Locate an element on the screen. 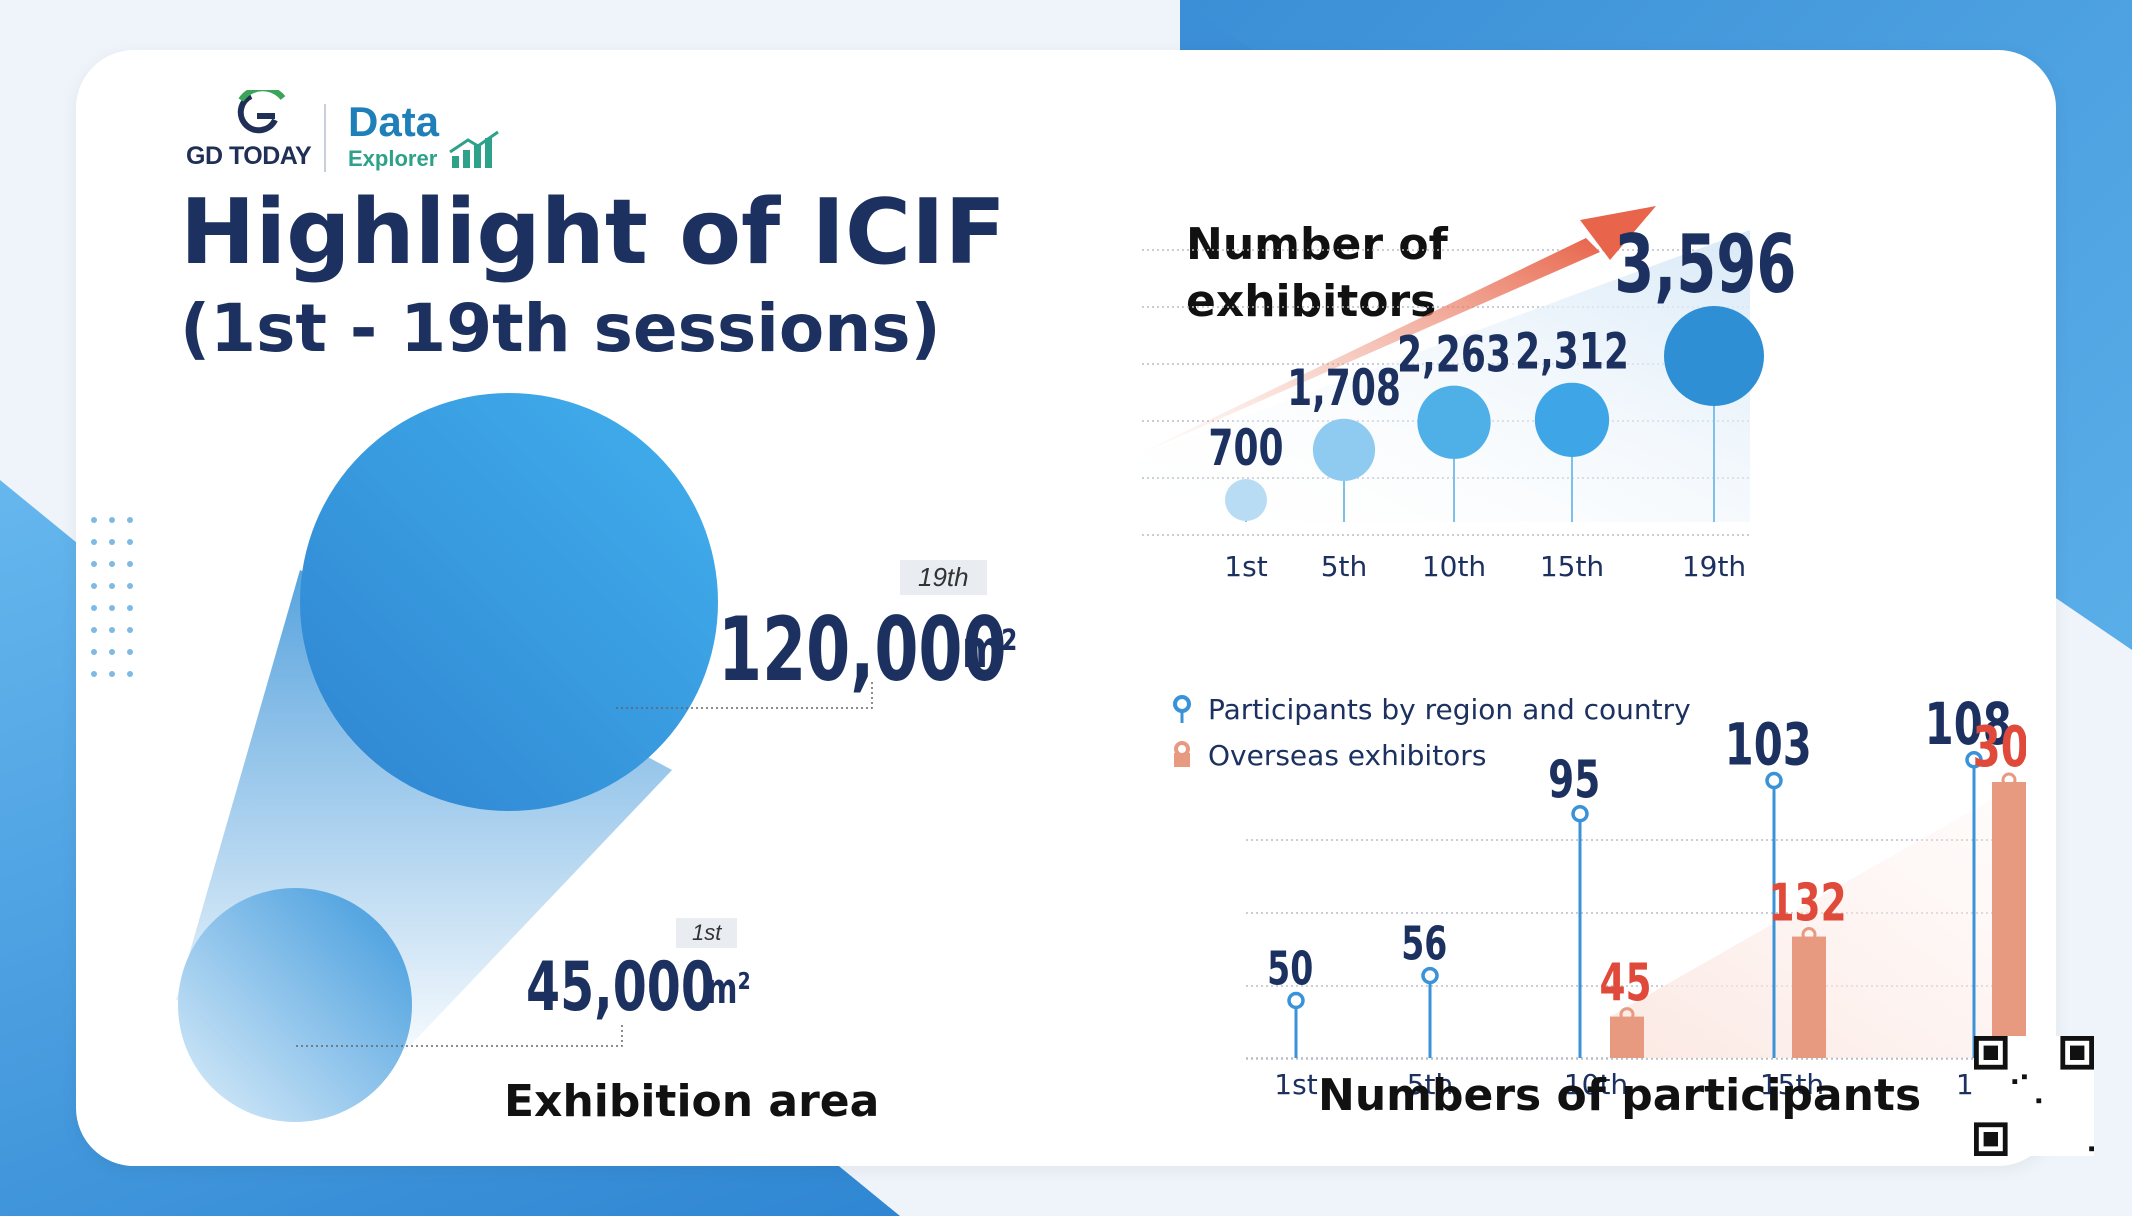  area-value-19th: 120,000 is located at coordinates (918, 649).